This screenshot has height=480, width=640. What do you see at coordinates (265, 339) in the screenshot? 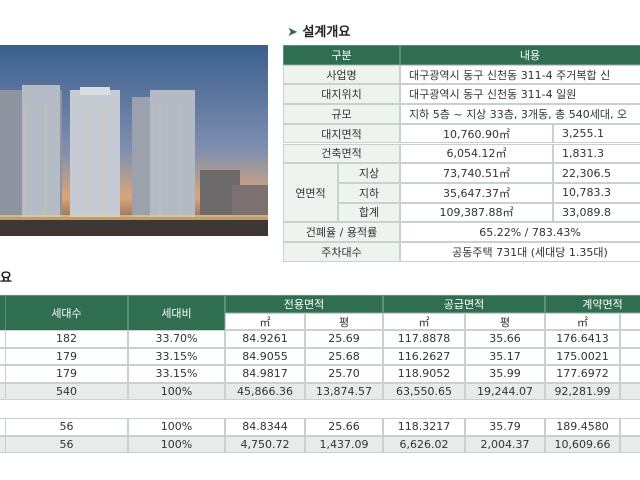
I see `data-cell: 84.9261` at bounding box center [265, 339].